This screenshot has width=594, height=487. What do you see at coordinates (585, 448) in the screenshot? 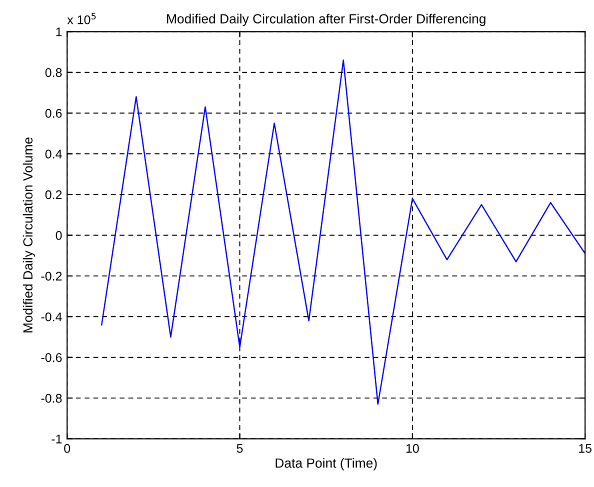
I see `x-tick-label: 15` at bounding box center [585, 448].